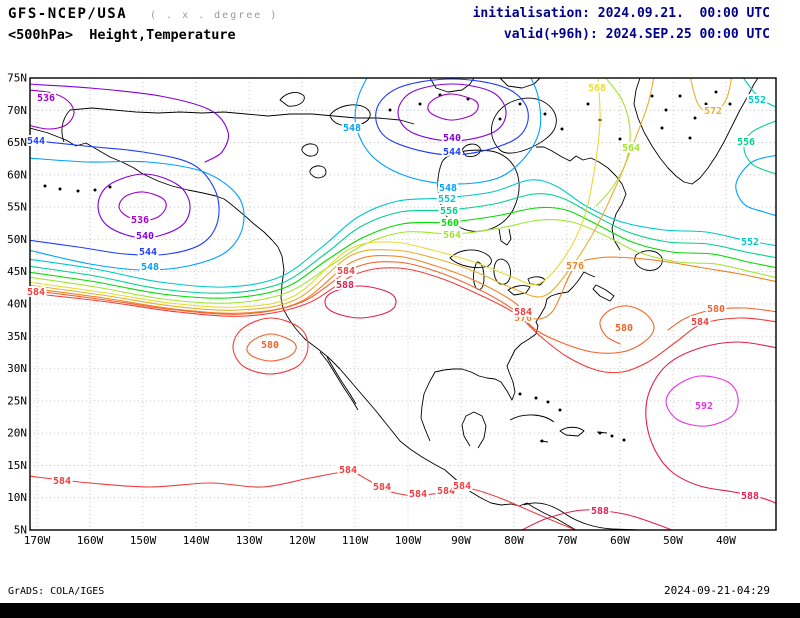 The height and width of the screenshot is (618, 800). I want to click on lon-label: 40W, so click(726, 540).